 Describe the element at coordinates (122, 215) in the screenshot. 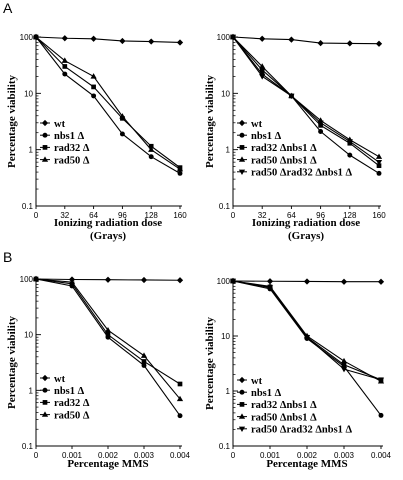

I see `x-tick-label: 96` at that location.